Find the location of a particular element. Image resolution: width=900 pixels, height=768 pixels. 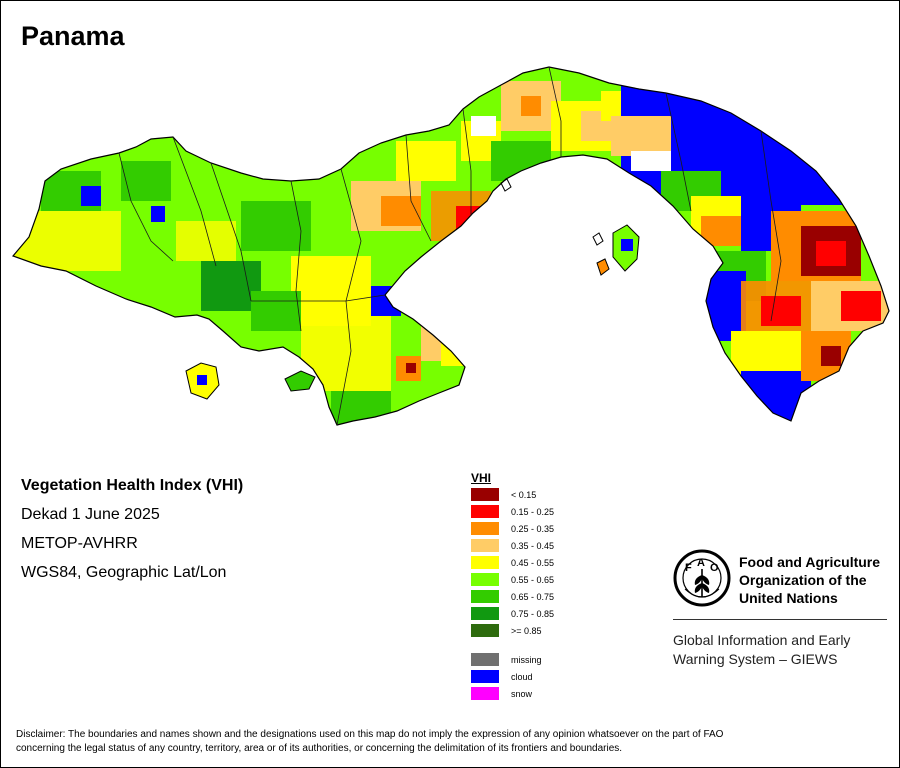

legend-label: cloud is located at coordinates (522, 676).